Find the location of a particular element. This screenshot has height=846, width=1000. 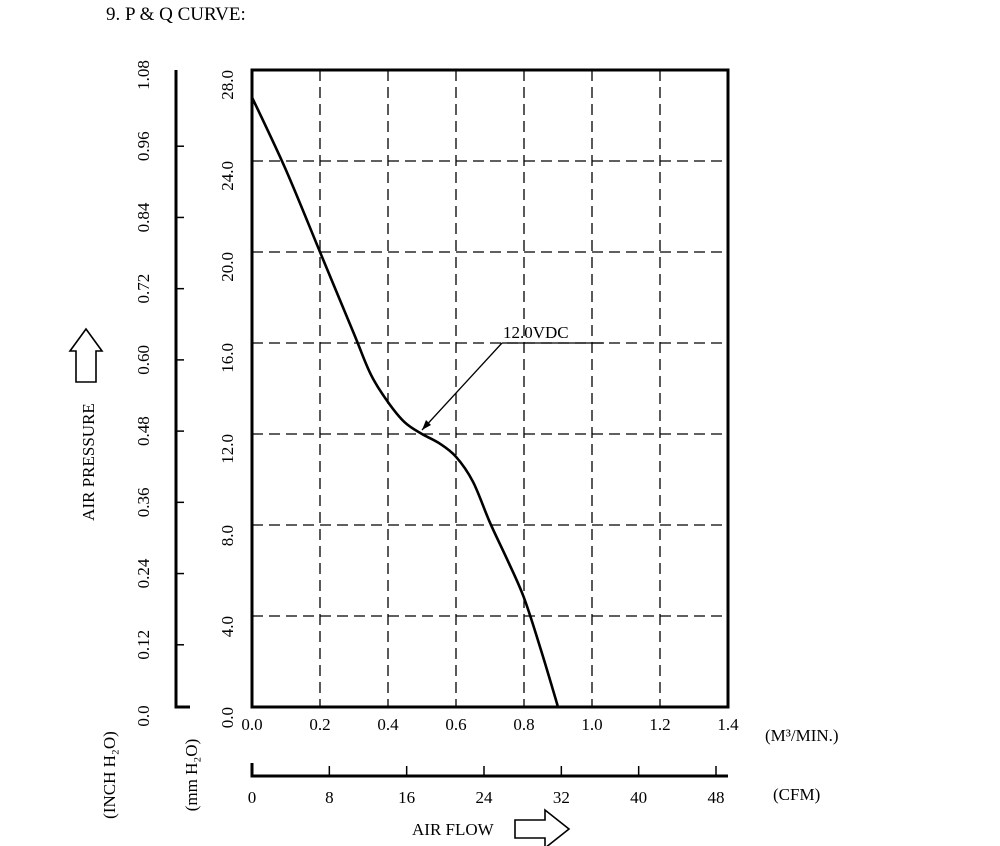

x-unit-m3: (M³/MIN.) is located at coordinates (802, 735).